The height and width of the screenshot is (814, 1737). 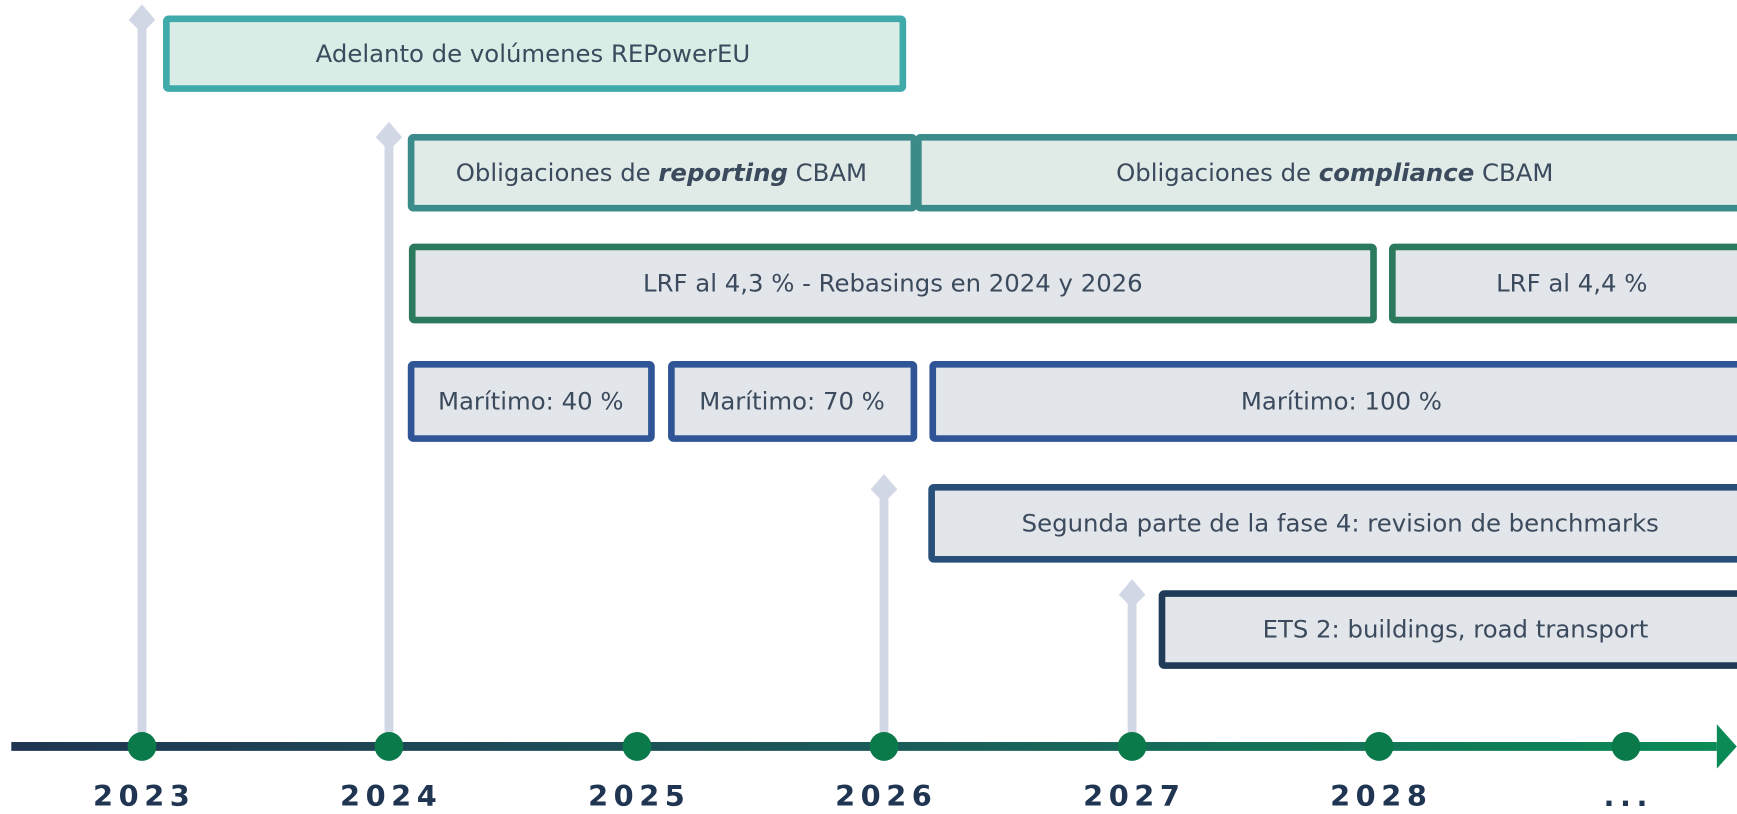 I want to click on bar-label-part: ETS 2: buildings, road transport, so click(x=1456, y=629).